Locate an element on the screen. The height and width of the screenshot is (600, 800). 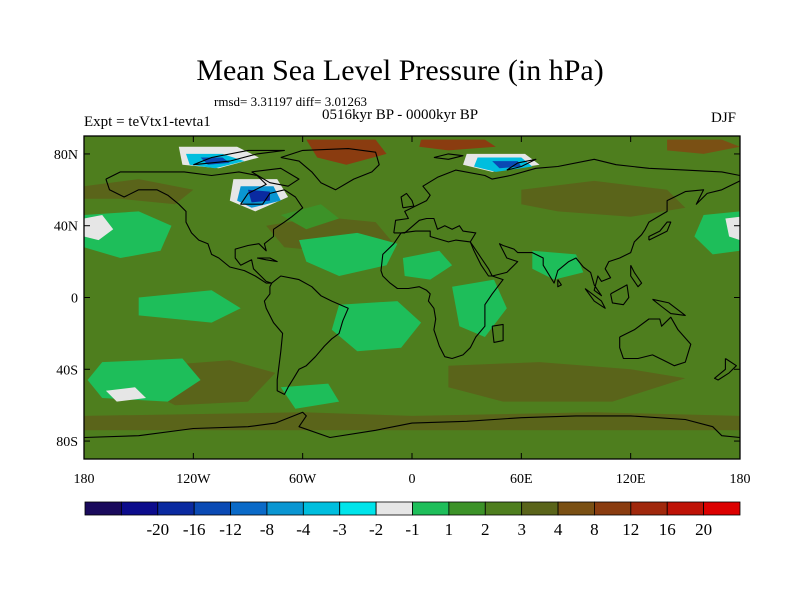
coast-eurasia is located at coordinates (566, 195).